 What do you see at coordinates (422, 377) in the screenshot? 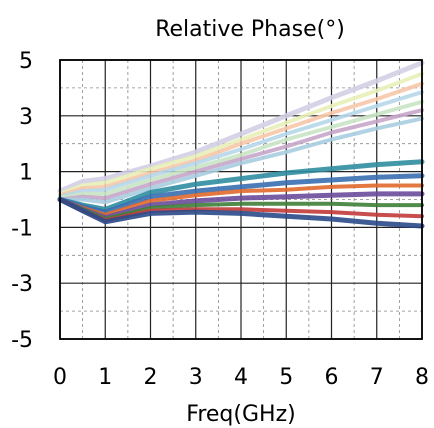
I see `x-tick-label: 8` at bounding box center [422, 377].